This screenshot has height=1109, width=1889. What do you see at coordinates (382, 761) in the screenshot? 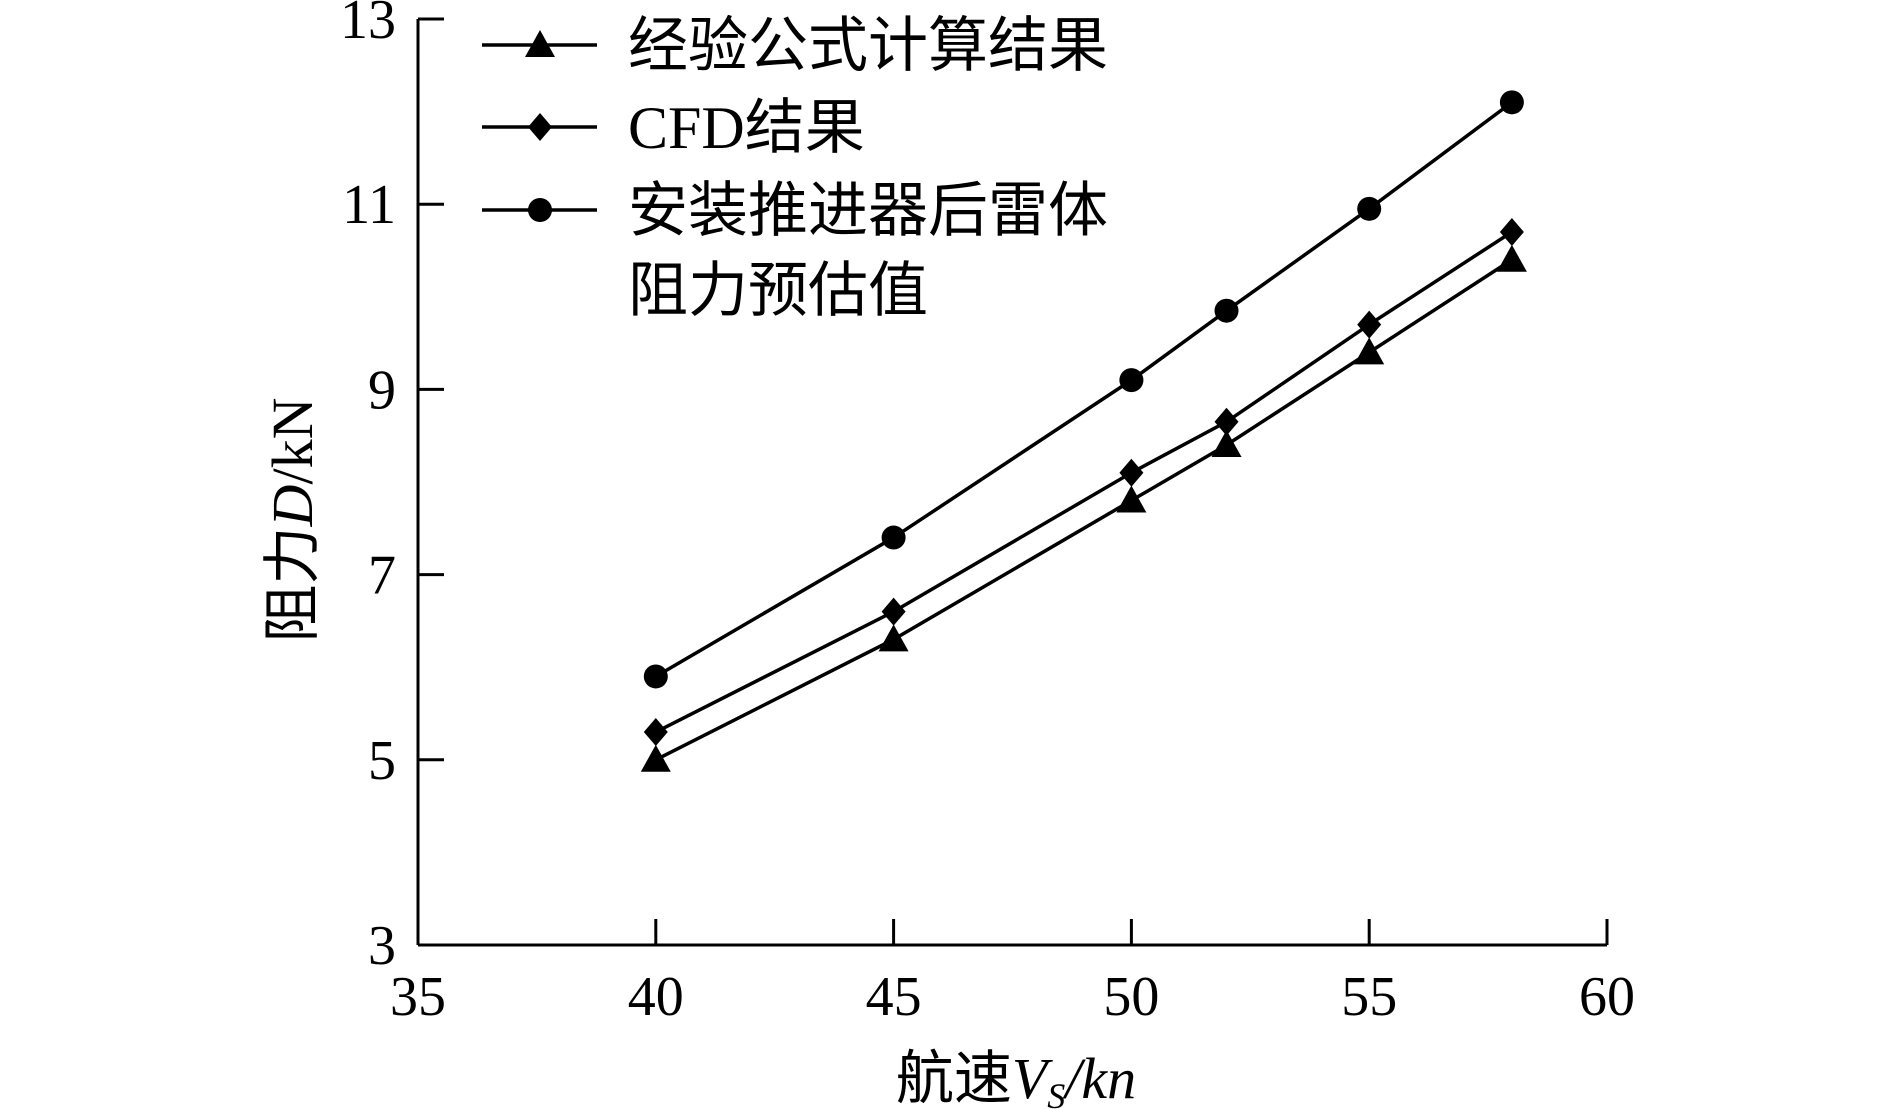
I see `y-tick-label-5: 5` at bounding box center [382, 761].